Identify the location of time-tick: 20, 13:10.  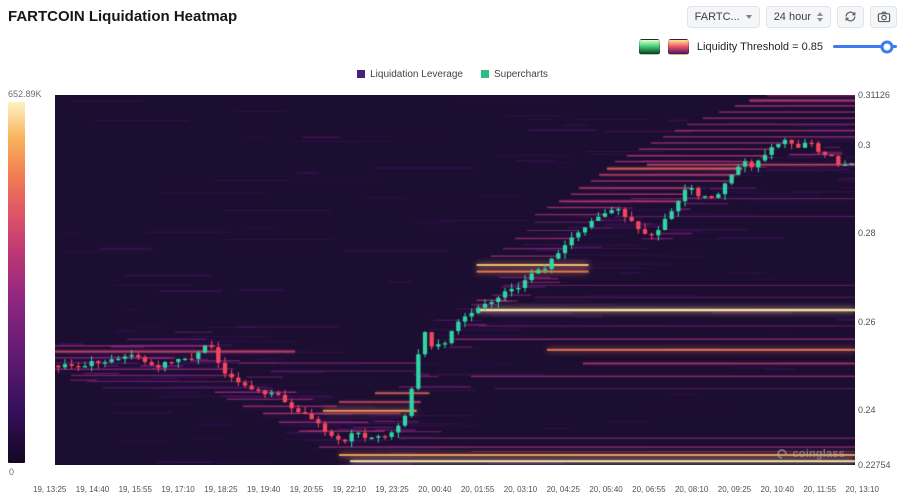
(862, 489).